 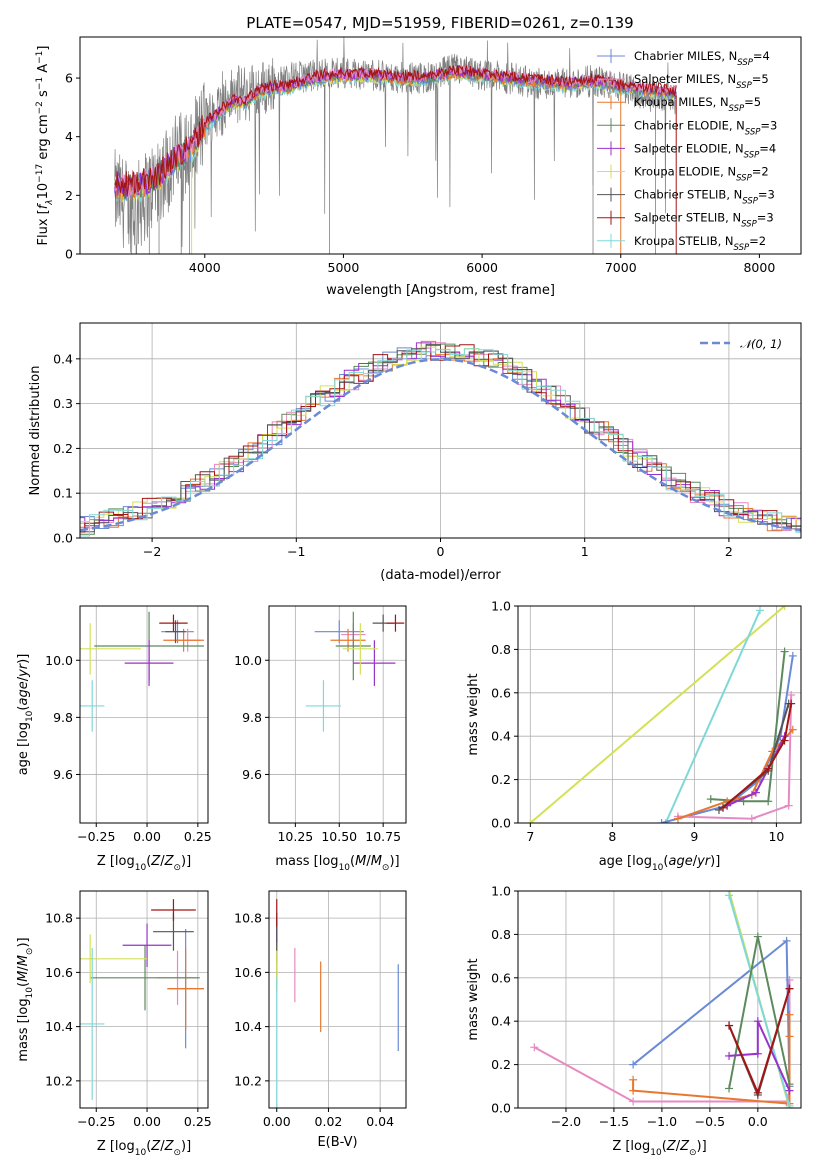 I want to click on legend-label: Kroupa ELODIE, NSSP=2, so click(x=701, y=174).